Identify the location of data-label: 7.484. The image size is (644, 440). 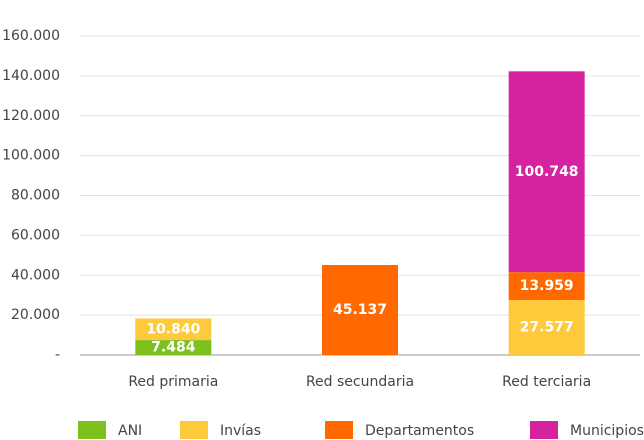
(173, 348).